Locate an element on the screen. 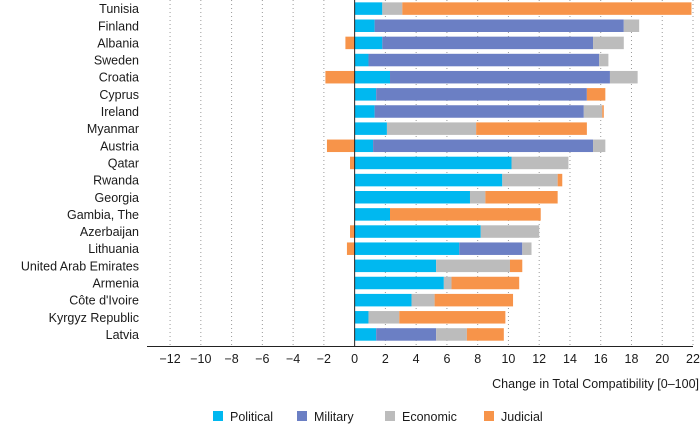 The width and height of the screenshot is (700, 426). bar-judicial-albania is located at coordinates (350, 43).